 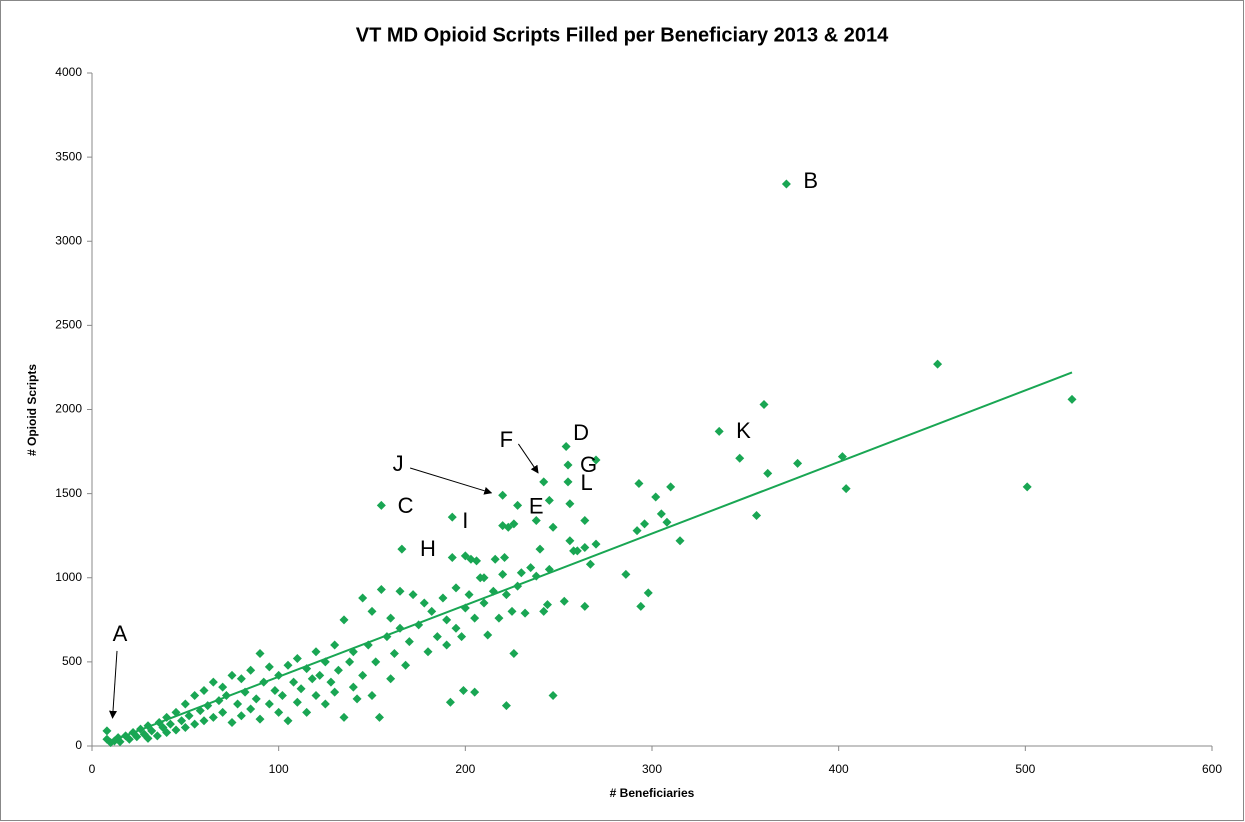 What do you see at coordinates (743, 430) in the screenshot?
I see `annotation: K` at bounding box center [743, 430].